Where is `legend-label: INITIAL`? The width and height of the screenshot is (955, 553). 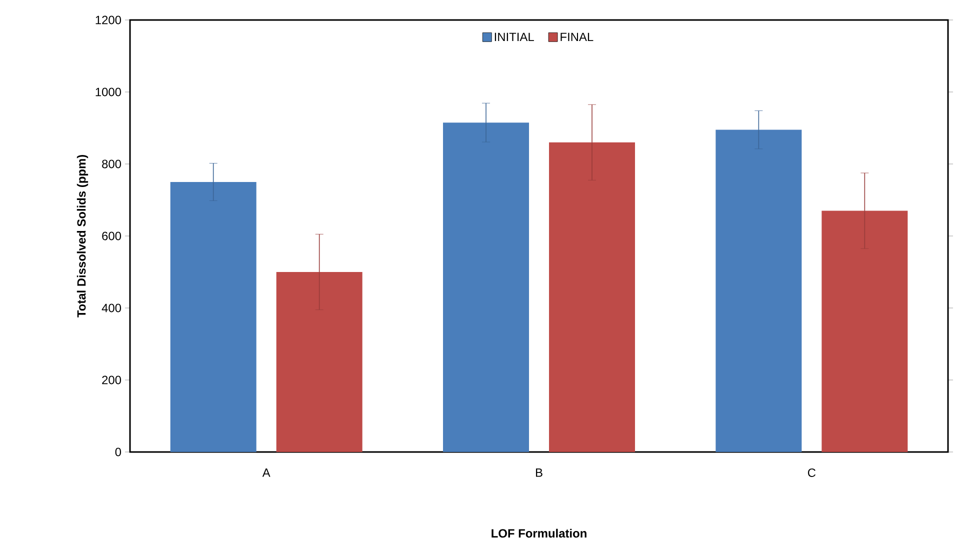
legend-label: INITIAL is located at coordinates (514, 37).